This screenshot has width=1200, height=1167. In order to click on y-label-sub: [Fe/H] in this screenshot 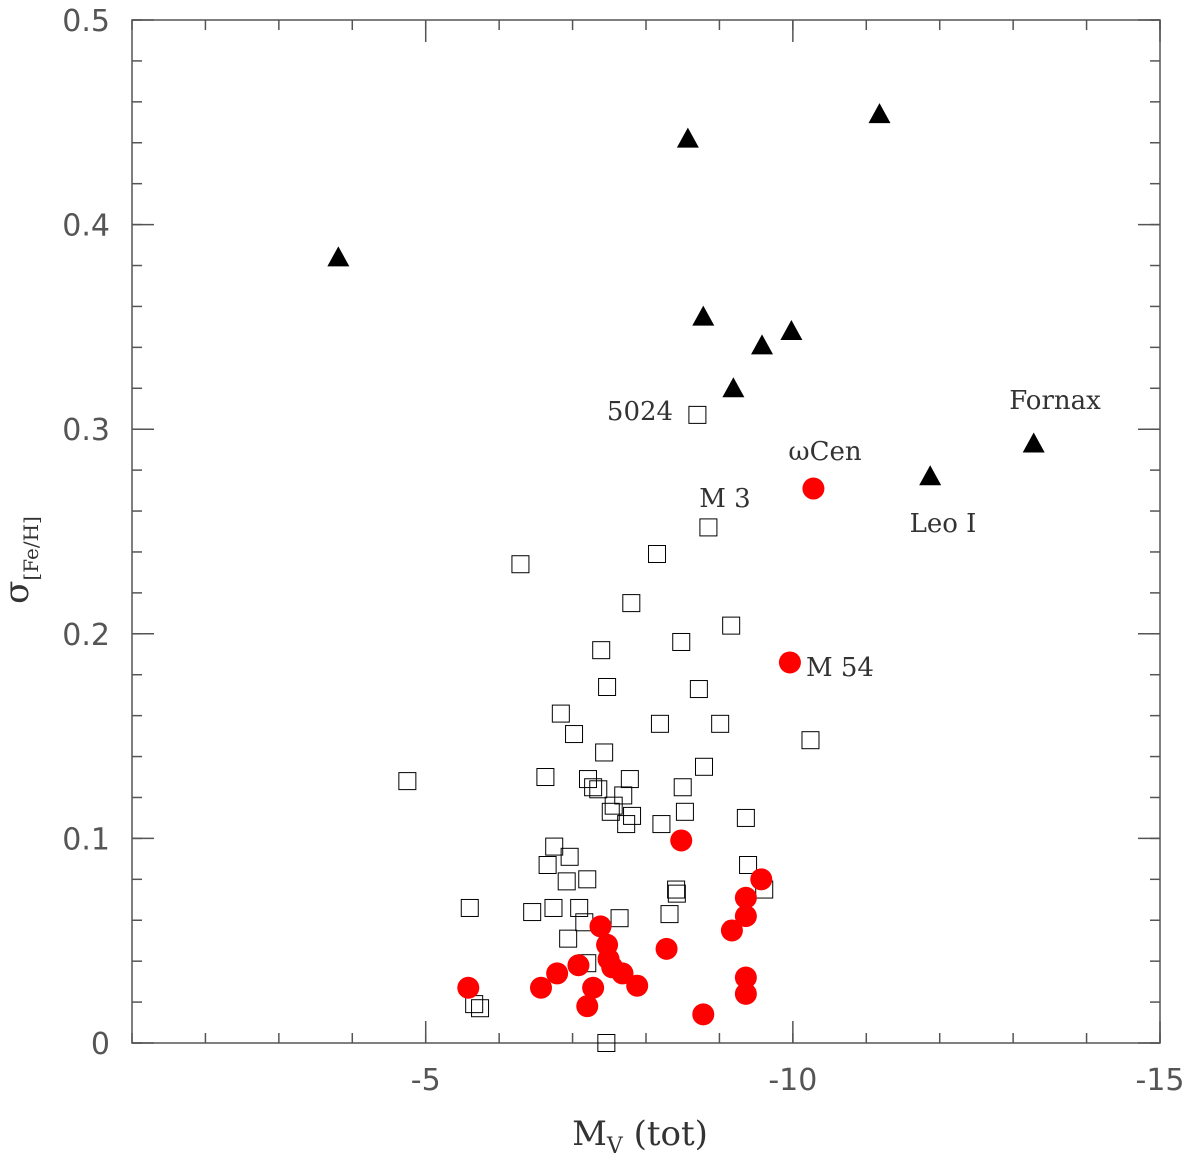, I will do `click(31, 548)`.